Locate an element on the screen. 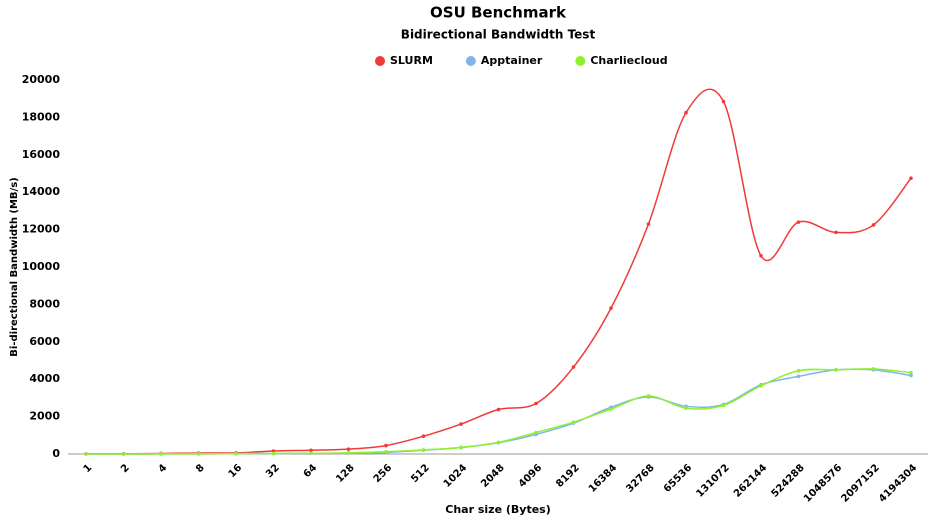 The height and width of the screenshot is (517, 928). chart-subtitle: Bidirectional Bandwidth Test is located at coordinates (498, 35).